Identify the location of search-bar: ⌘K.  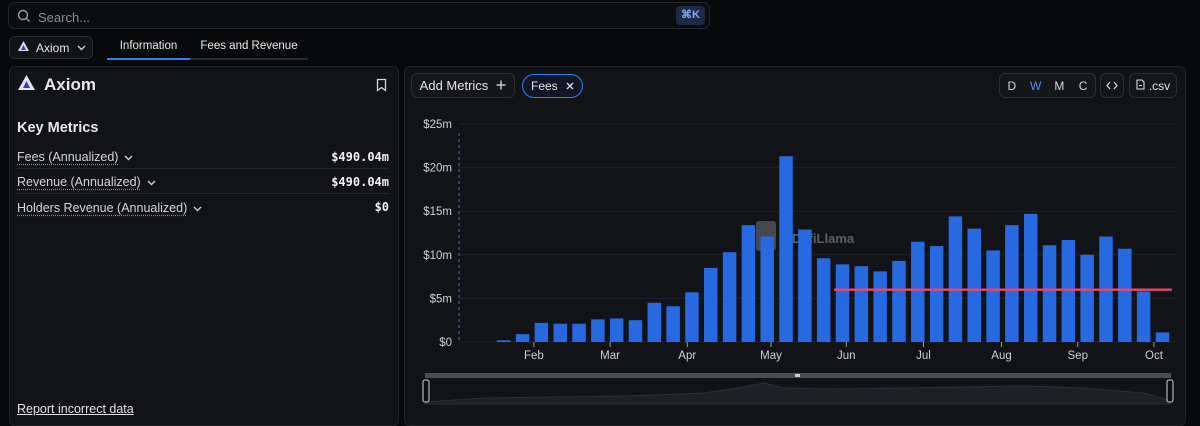
(359, 15).